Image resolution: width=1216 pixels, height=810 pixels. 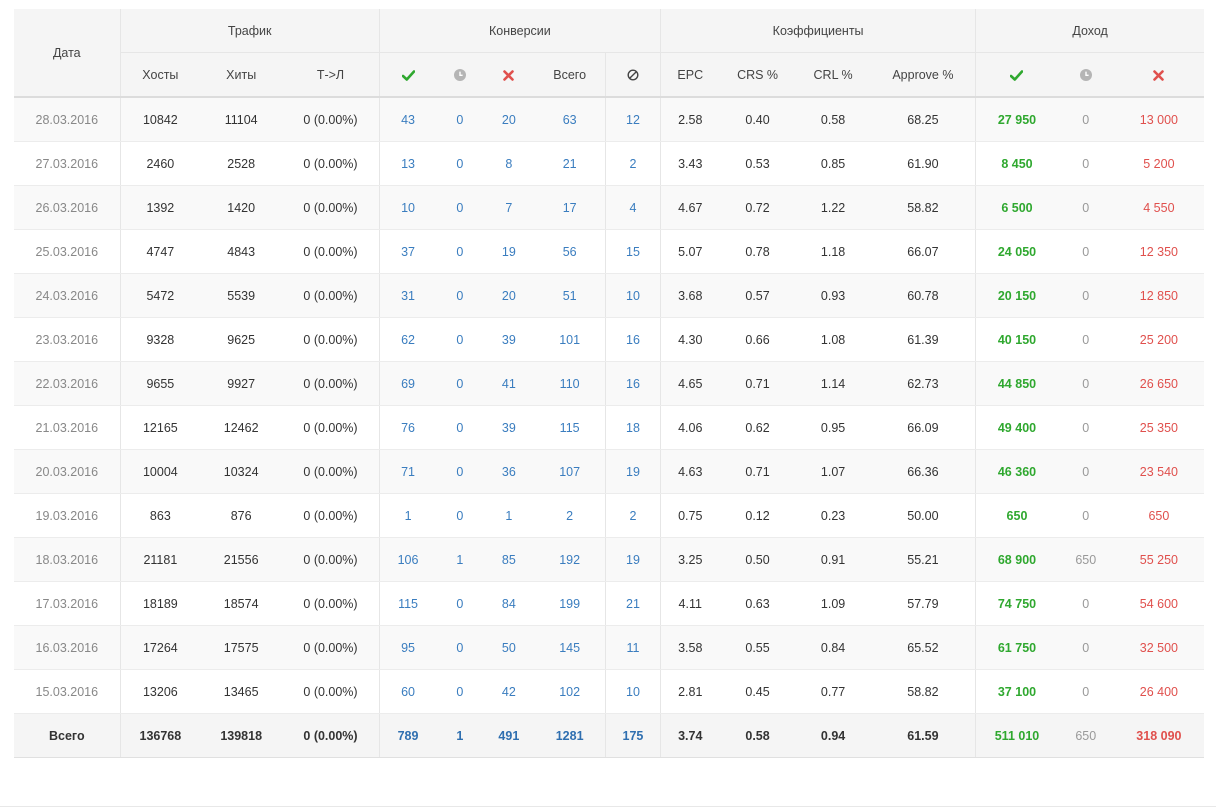 I want to click on cell-conv-trash: 18, so click(x=632, y=427).